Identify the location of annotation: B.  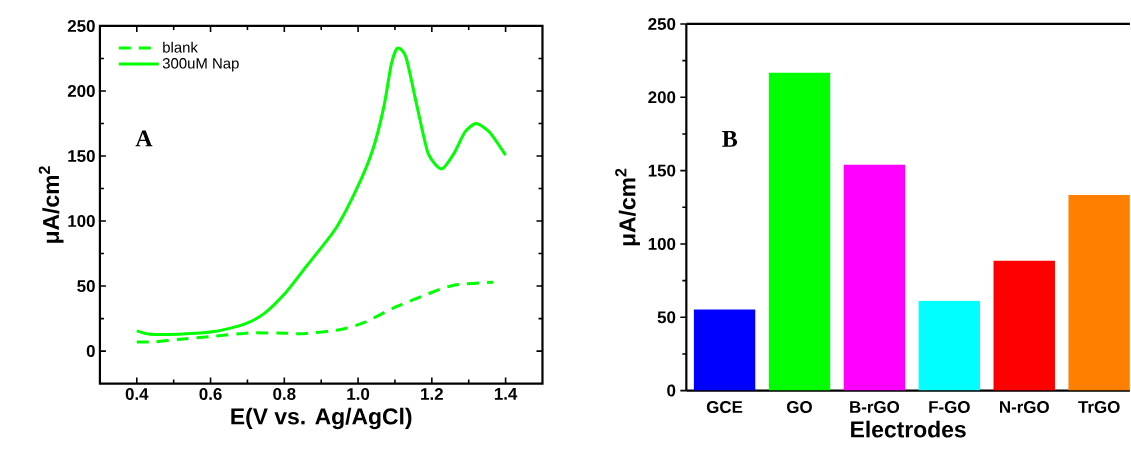
(730, 139).